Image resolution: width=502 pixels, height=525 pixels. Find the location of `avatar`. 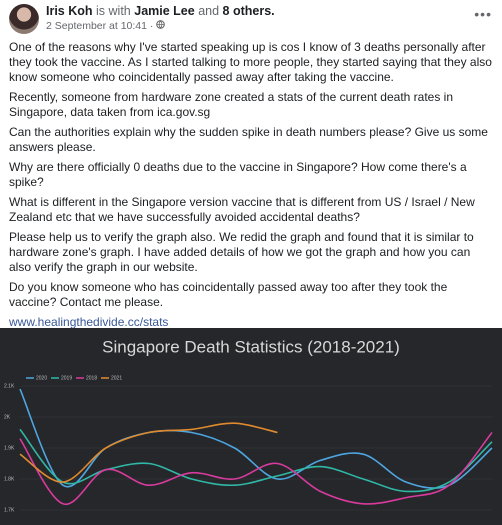

avatar is located at coordinates (24, 19).